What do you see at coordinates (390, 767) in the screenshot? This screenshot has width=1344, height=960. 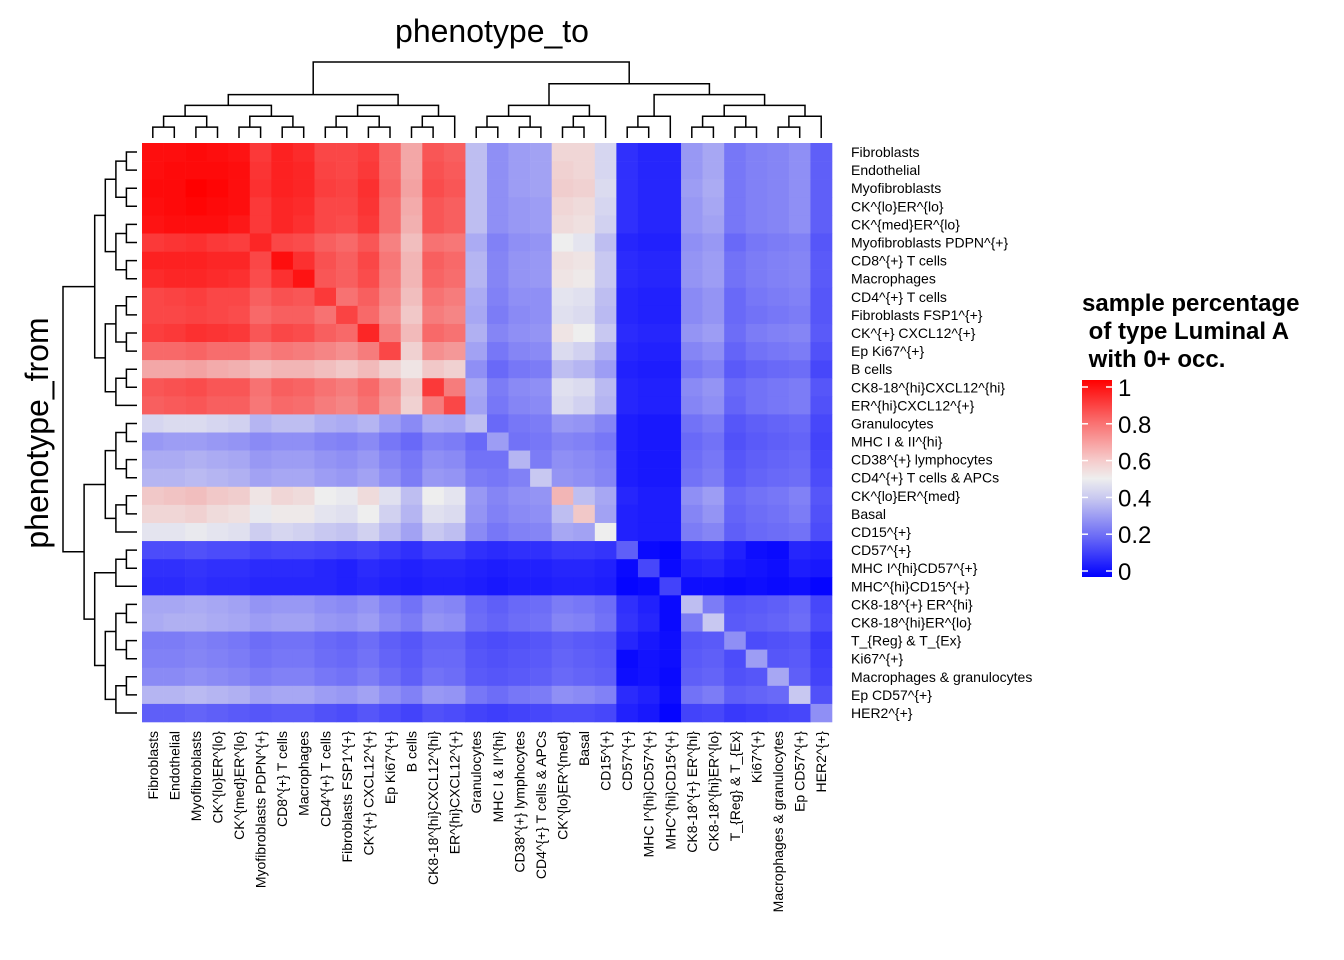 I see `column-label: Ep Ki67^{+}` at bounding box center [390, 767].